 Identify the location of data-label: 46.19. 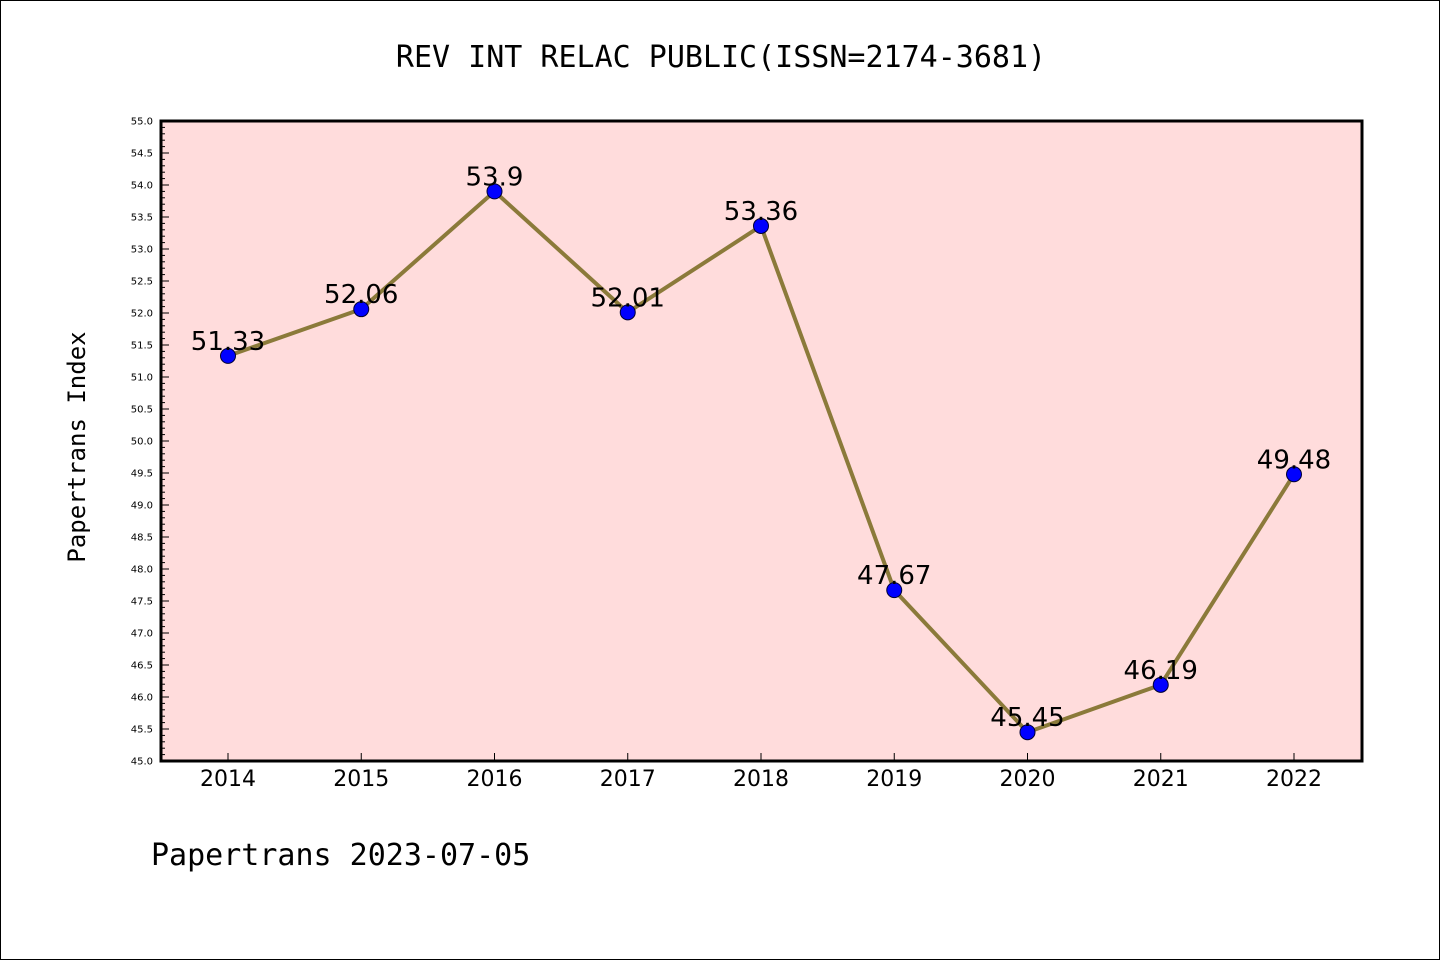
(1161, 671).